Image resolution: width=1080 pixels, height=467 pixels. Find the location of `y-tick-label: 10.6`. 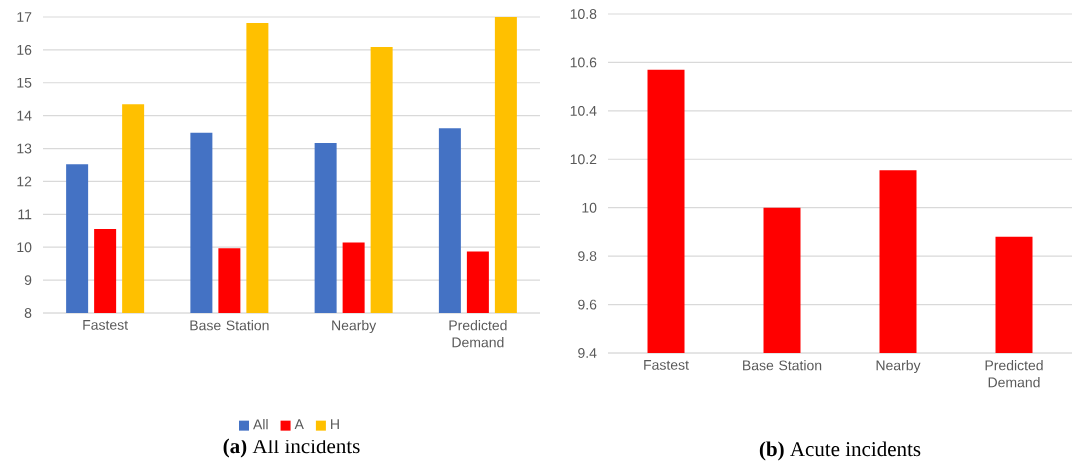

y-tick-label: 10.6 is located at coordinates (583, 62).